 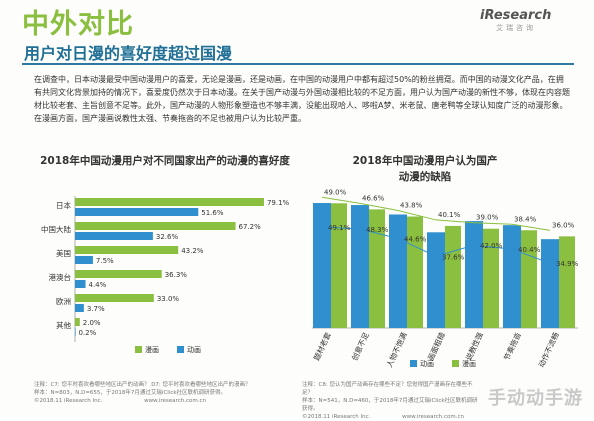 I want to click on category-label: 日本, so click(x=63, y=205).